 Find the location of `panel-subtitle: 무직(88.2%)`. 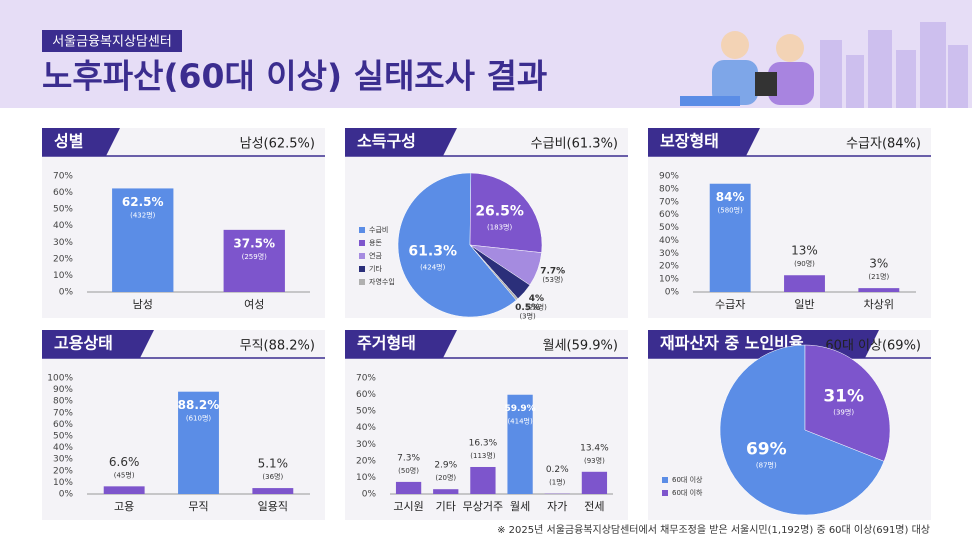

panel-subtitle: 무직(88.2%) is located at coordinates (277, 346).